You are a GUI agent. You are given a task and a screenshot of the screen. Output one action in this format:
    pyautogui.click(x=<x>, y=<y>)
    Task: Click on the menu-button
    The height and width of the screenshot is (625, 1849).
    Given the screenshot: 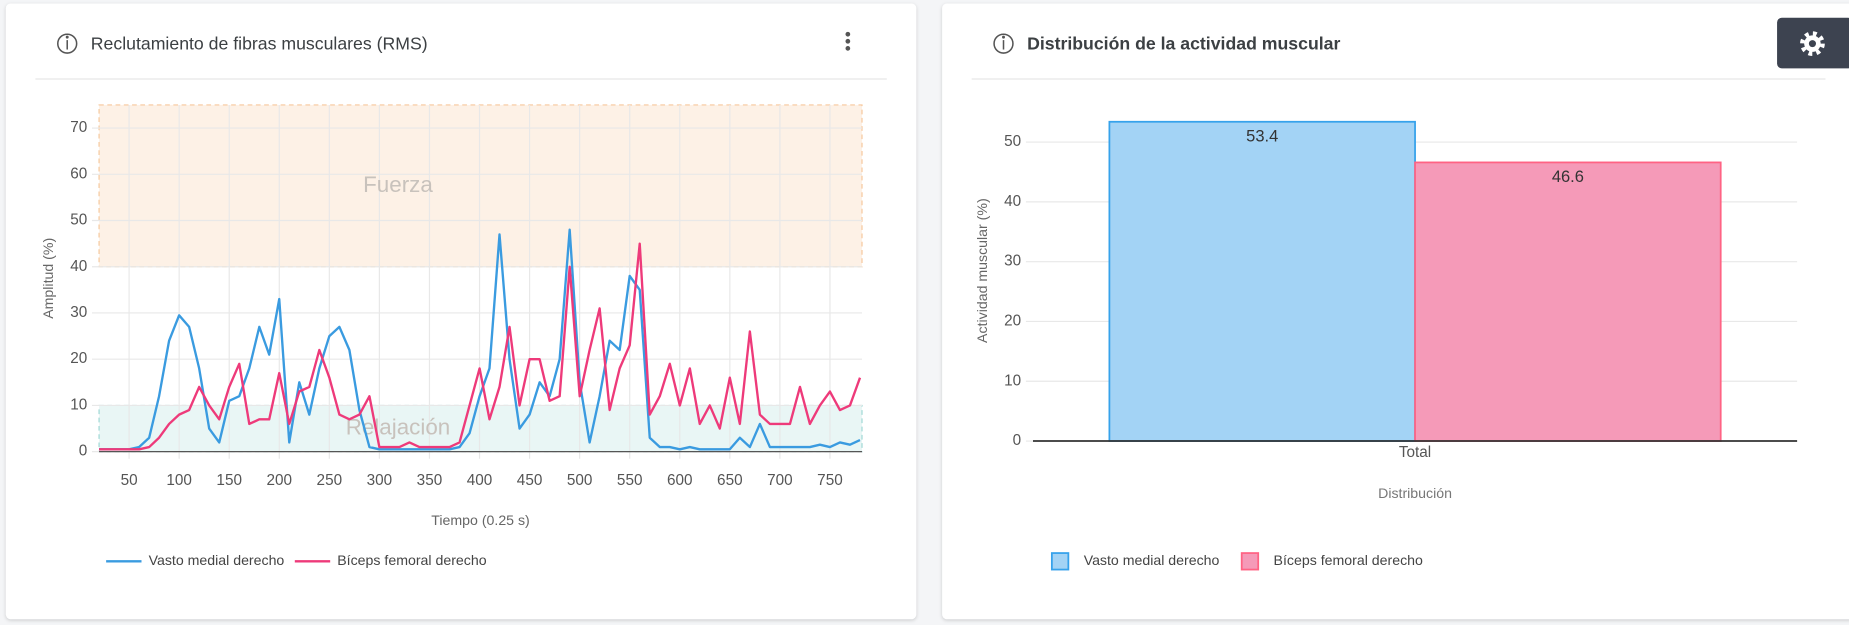 What is the action you would take?
    pyautogui.click(x=848, y=41)
    